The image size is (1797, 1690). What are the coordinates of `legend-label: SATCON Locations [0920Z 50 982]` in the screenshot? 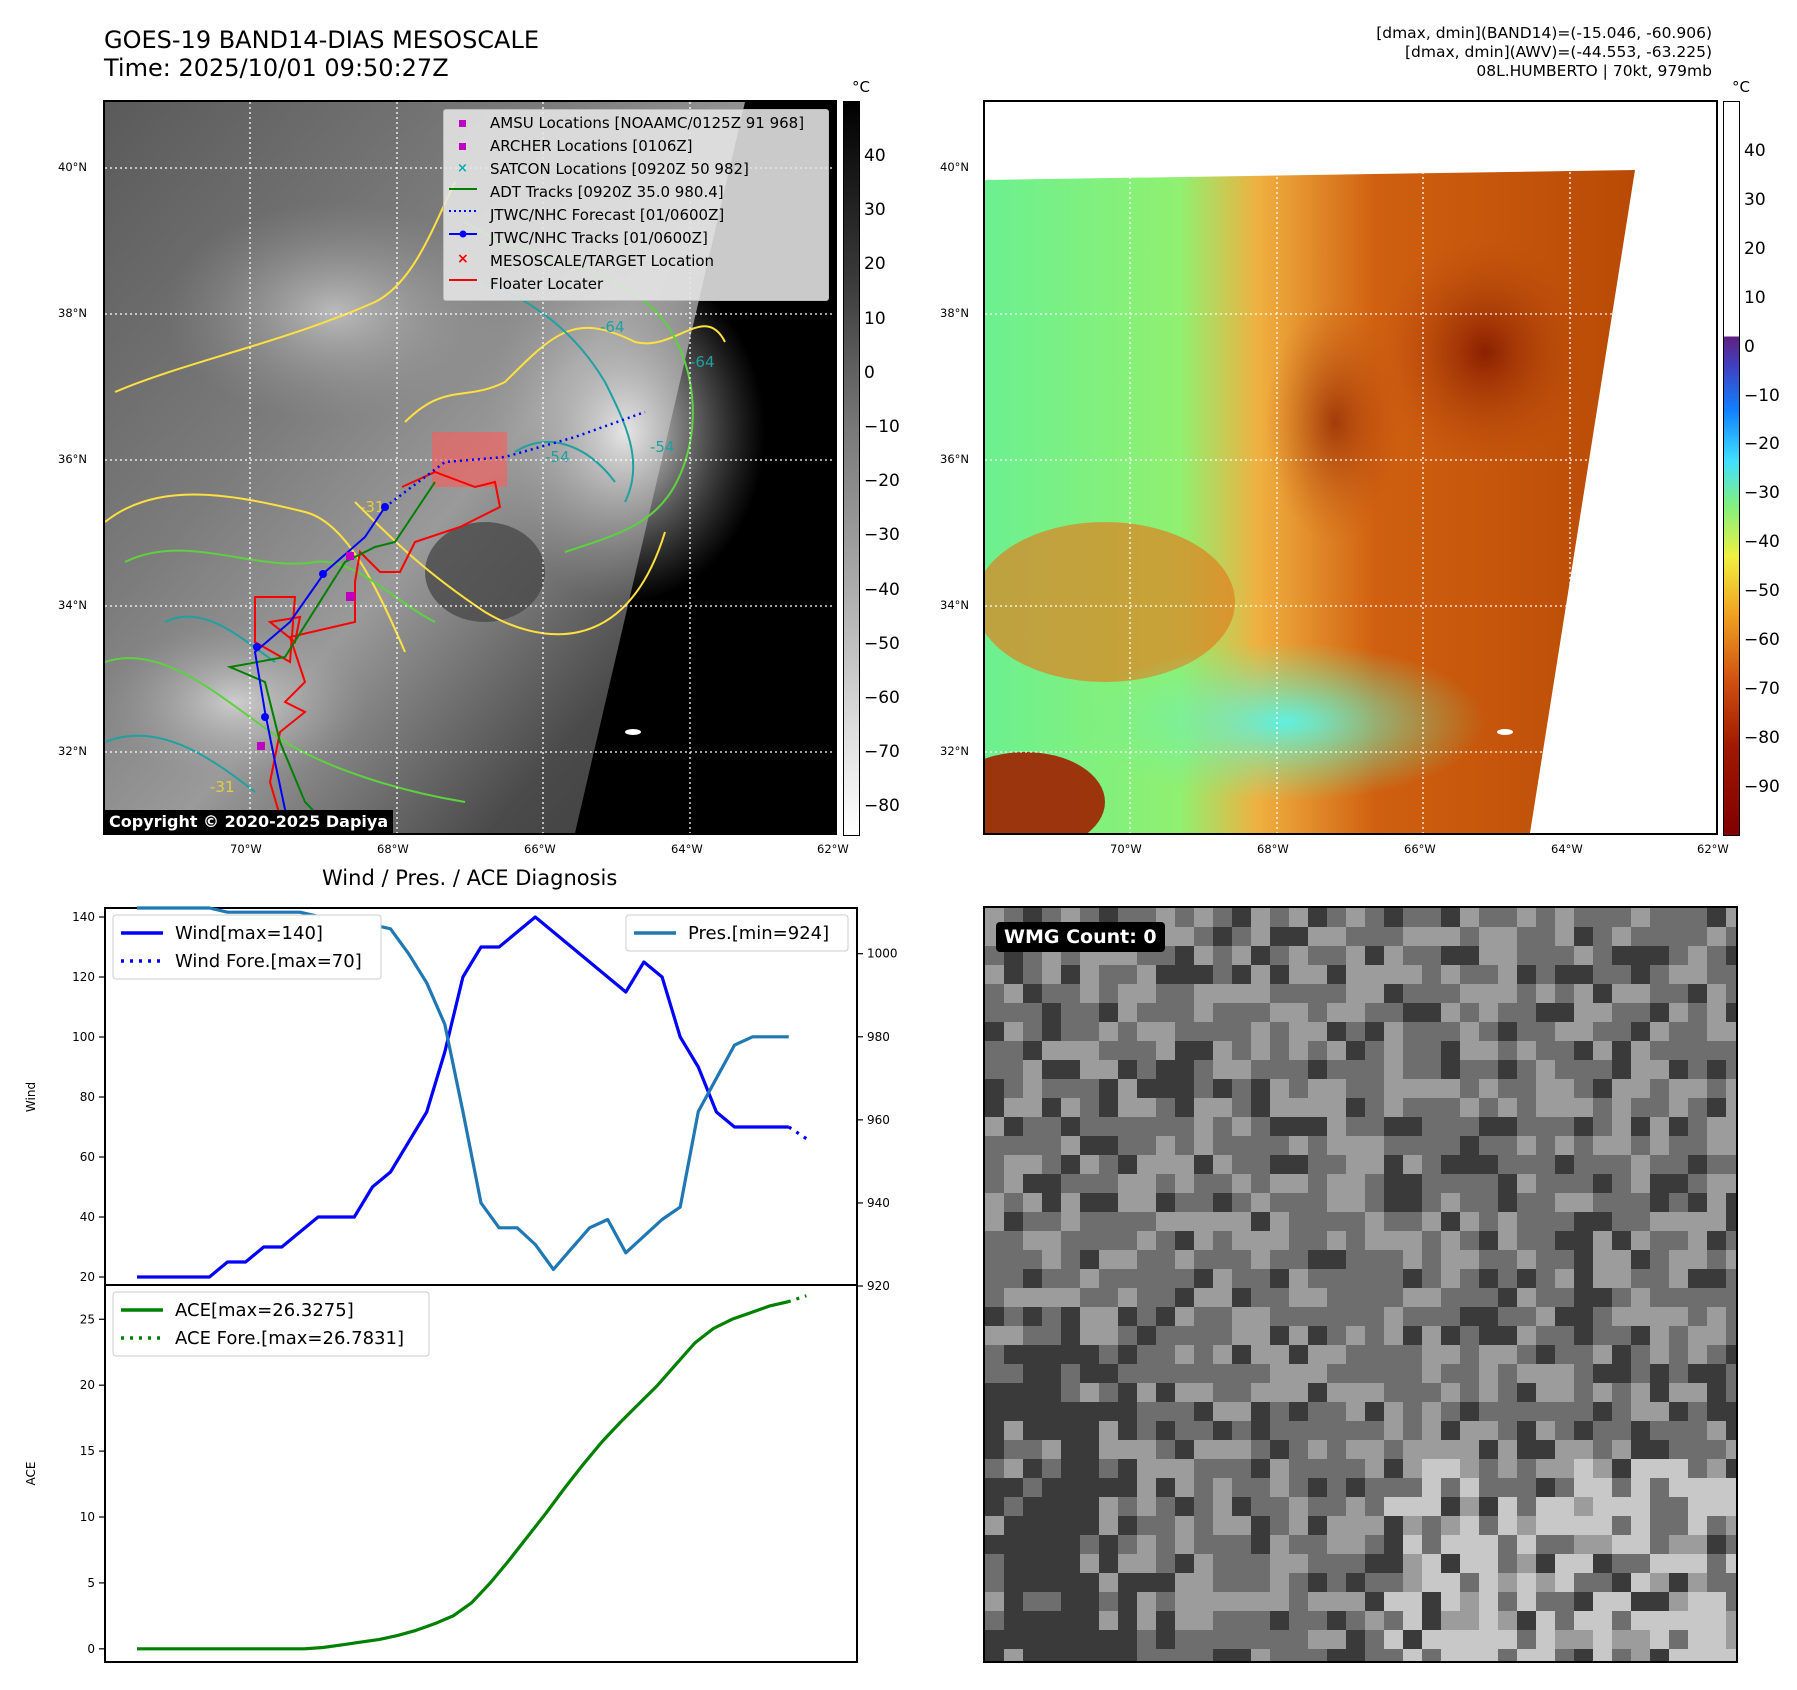 It's located at (619, 169).